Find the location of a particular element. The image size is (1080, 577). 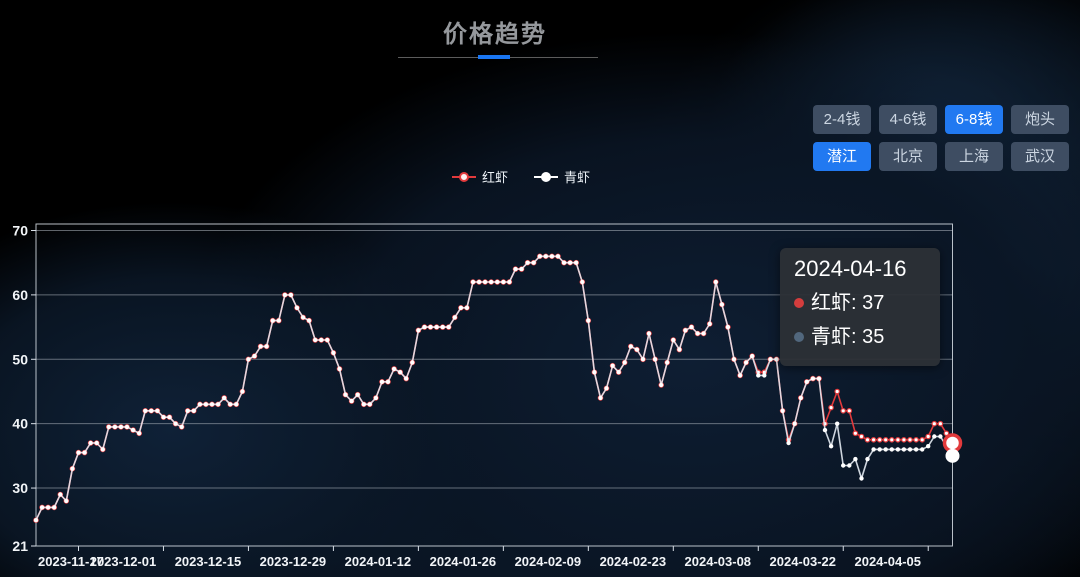

emphasis-point-red is located at coordinates (952, 443).